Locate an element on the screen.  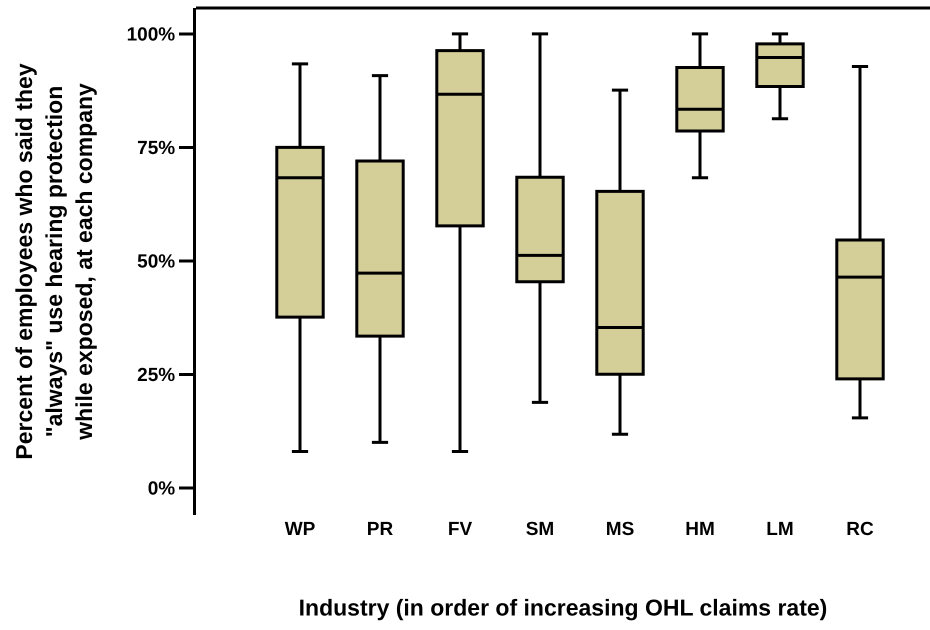
y-tick-label: 100% is located at coordinates (151, 35).